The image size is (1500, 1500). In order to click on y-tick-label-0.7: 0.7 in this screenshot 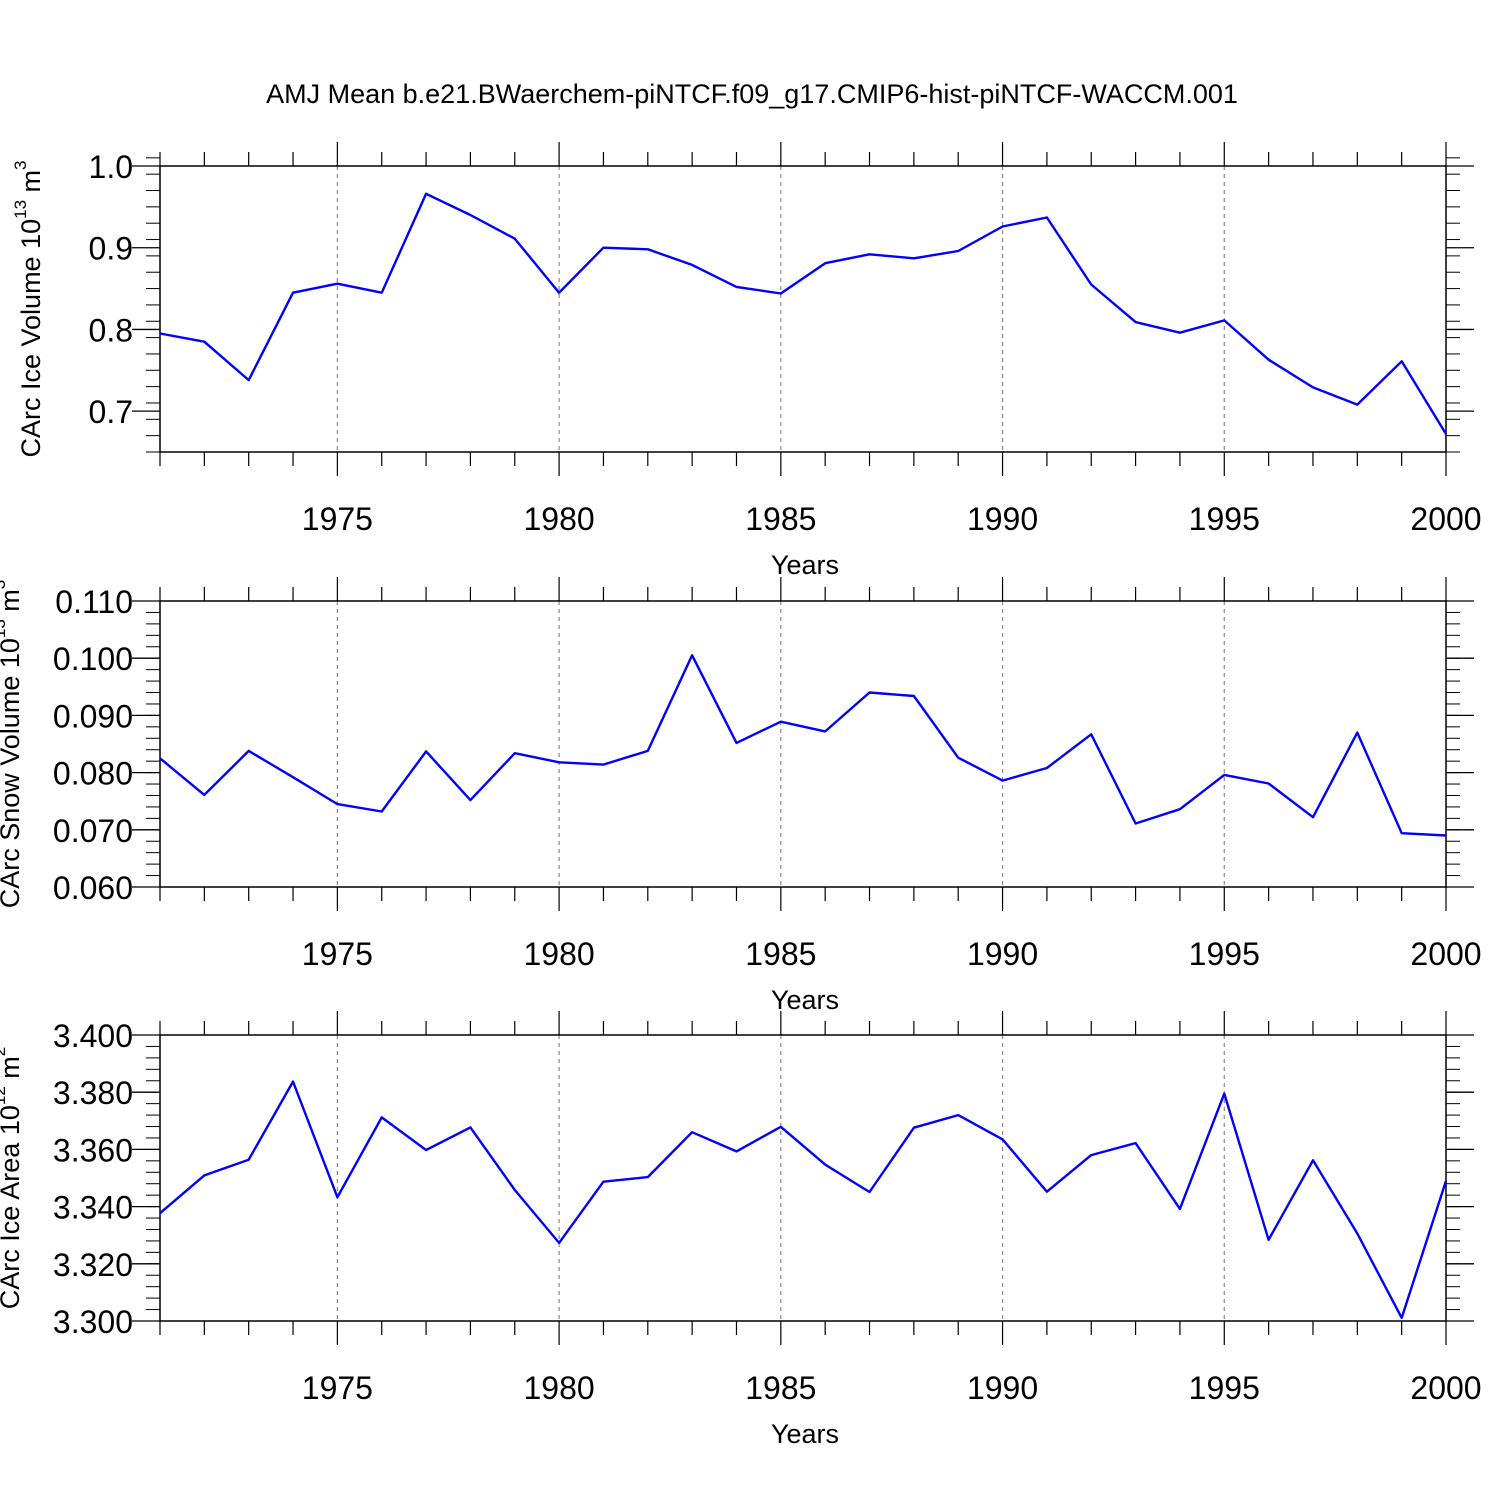, I will do `click(111, 412)`.